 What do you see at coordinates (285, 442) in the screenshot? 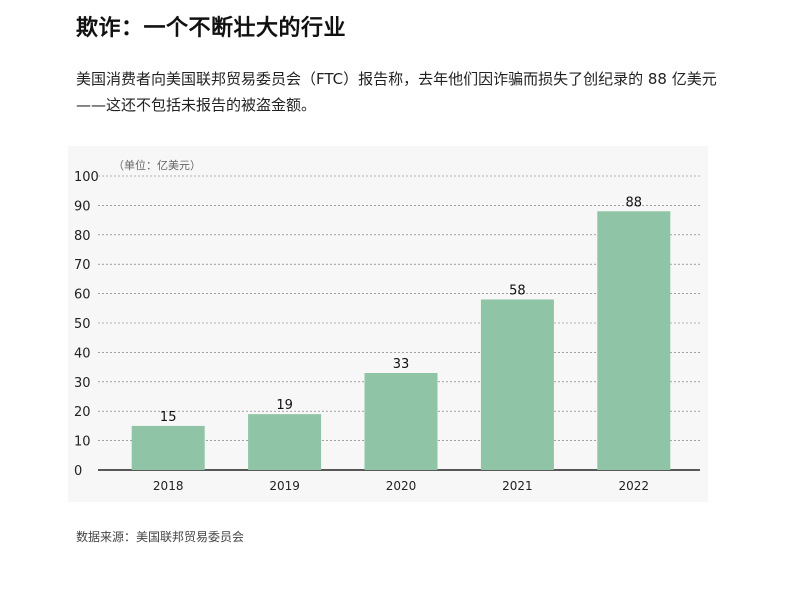
I see `bar-2019` at bounding box center [285, 442].